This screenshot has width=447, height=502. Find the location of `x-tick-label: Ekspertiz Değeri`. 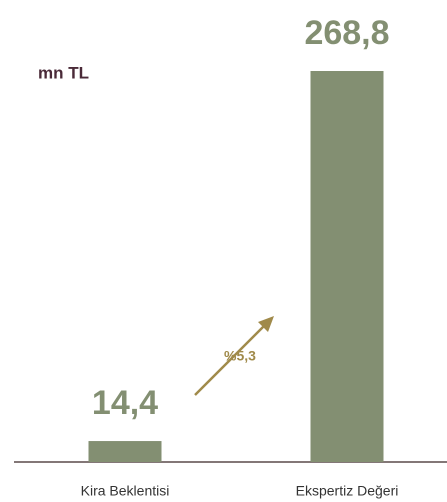

x-tick-label: Ekspertiz Değeri is located at coordinates (347, 491).